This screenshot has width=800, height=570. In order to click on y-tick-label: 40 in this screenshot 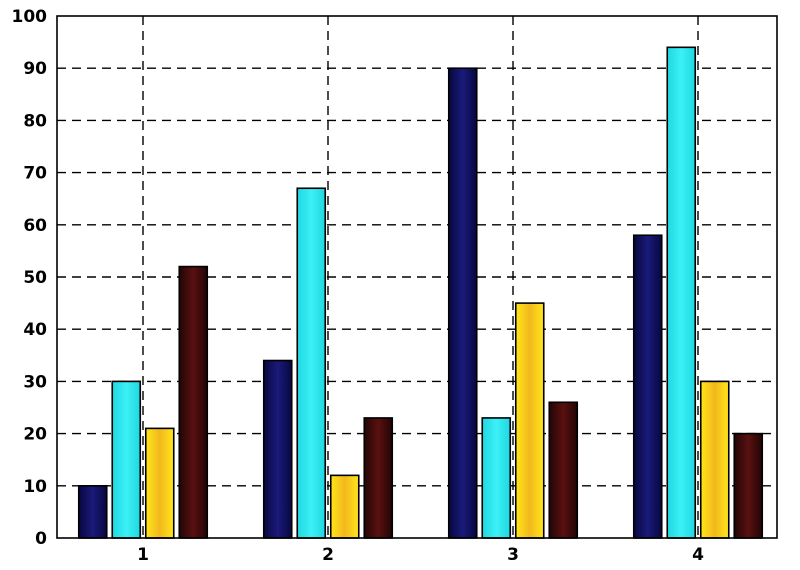, I will do `click(35, 330)`.